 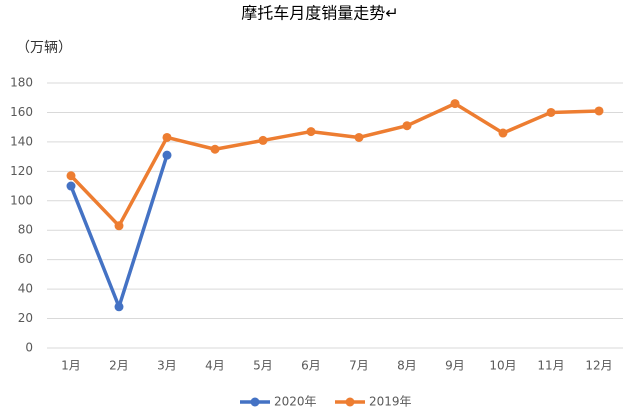 What do you see at coordinates (119, 231) in the screenshot?
I see `series-line` at bounding box center [119, 231].